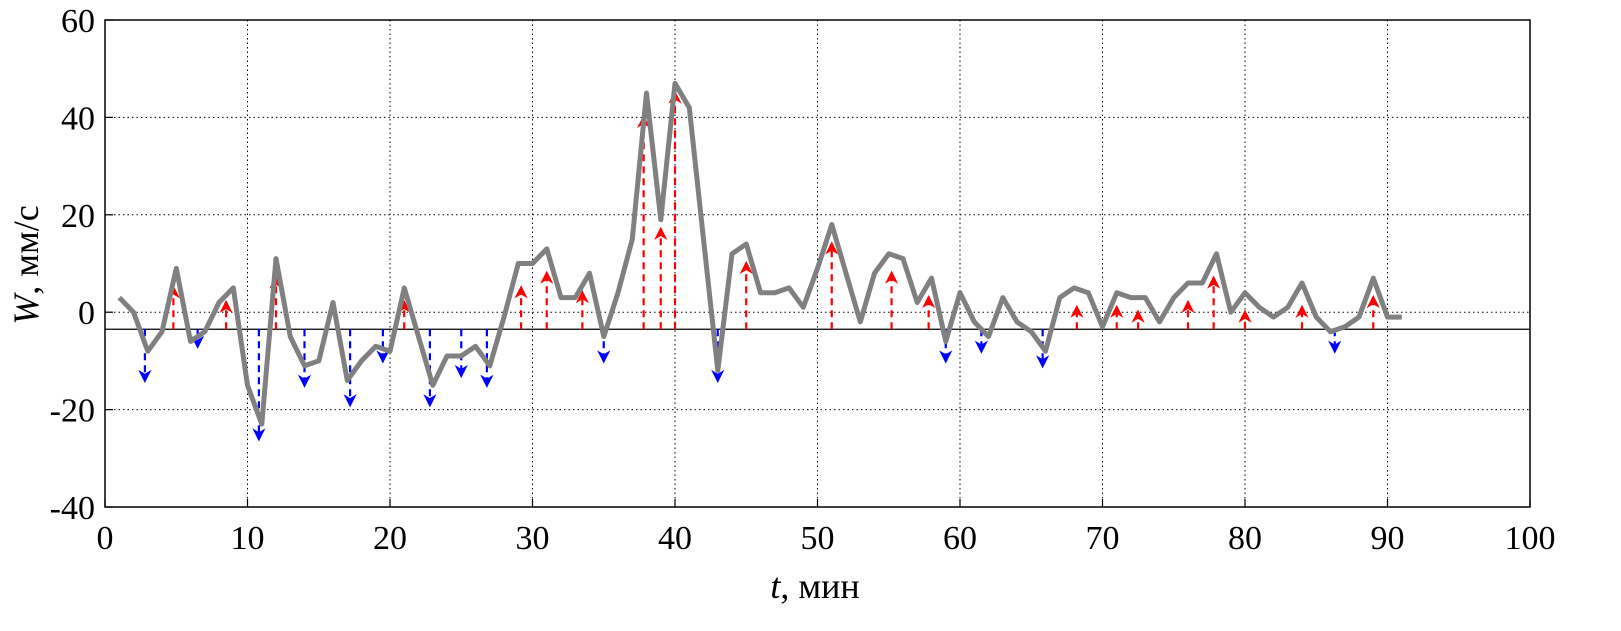 This screenshot has width=1621, height=631. I want to click on x-axis-label: t, мин, so click(814, 586).